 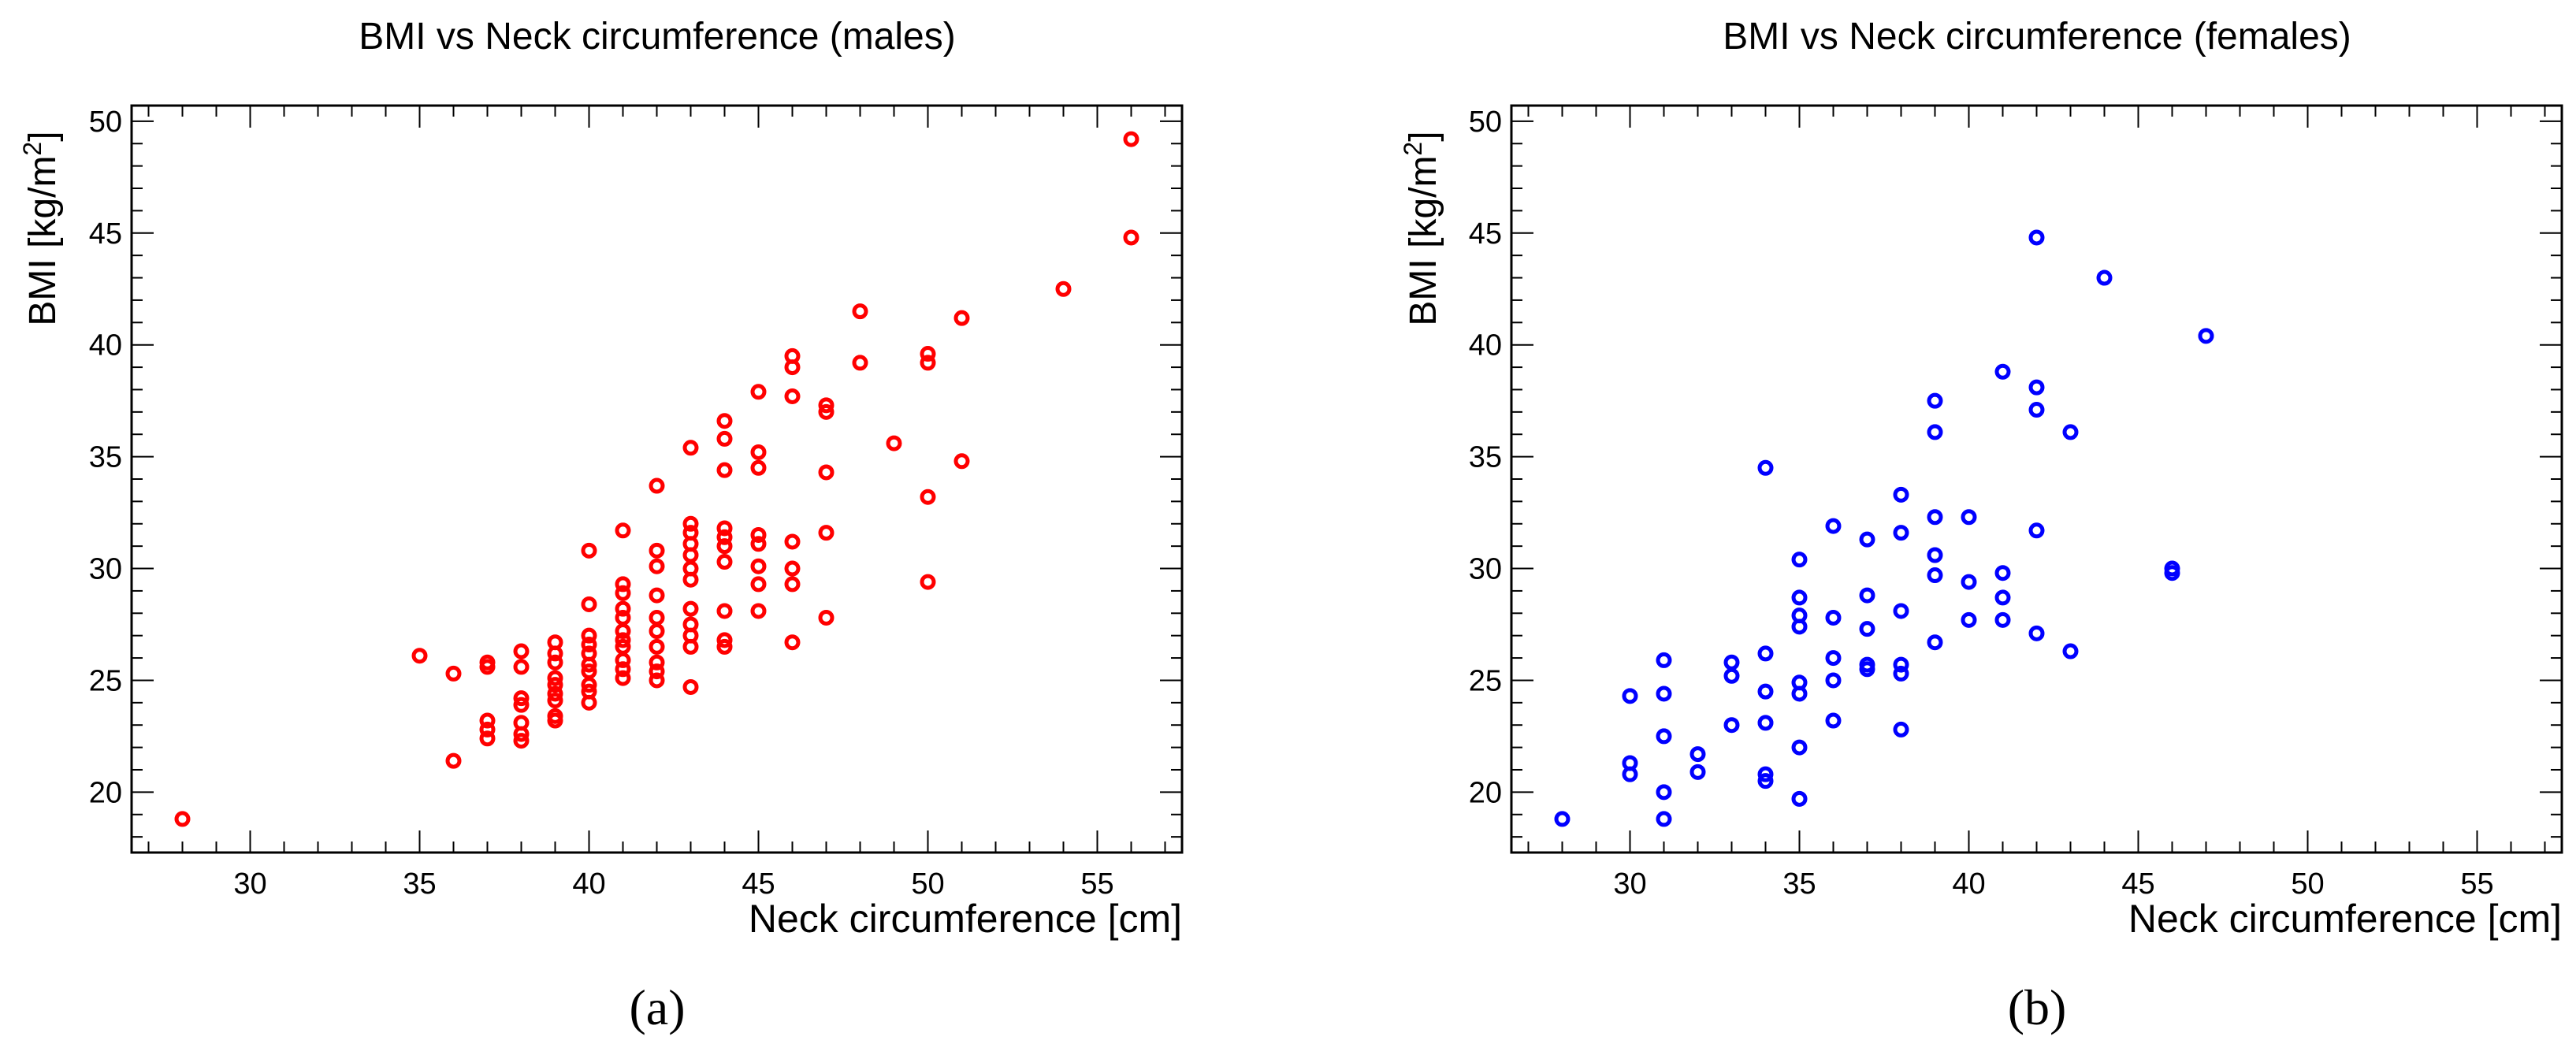 I want to click on panel-label: (a), so click(x=657, y=1007).